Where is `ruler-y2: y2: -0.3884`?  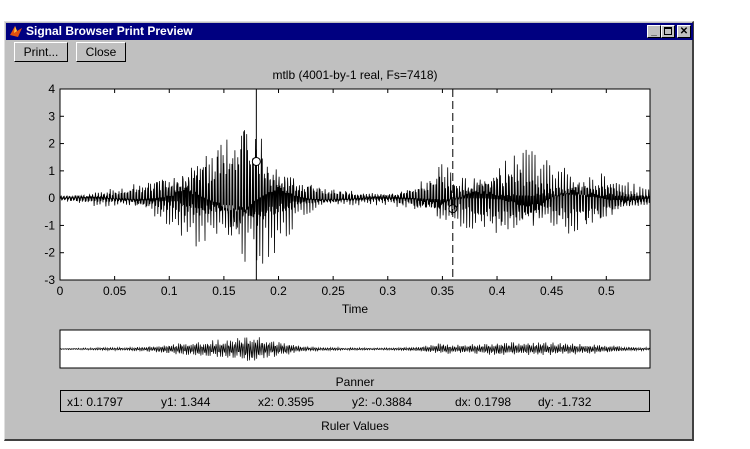
ruler-y2: y2: -0.3884 is located at coordinates (382, 402).